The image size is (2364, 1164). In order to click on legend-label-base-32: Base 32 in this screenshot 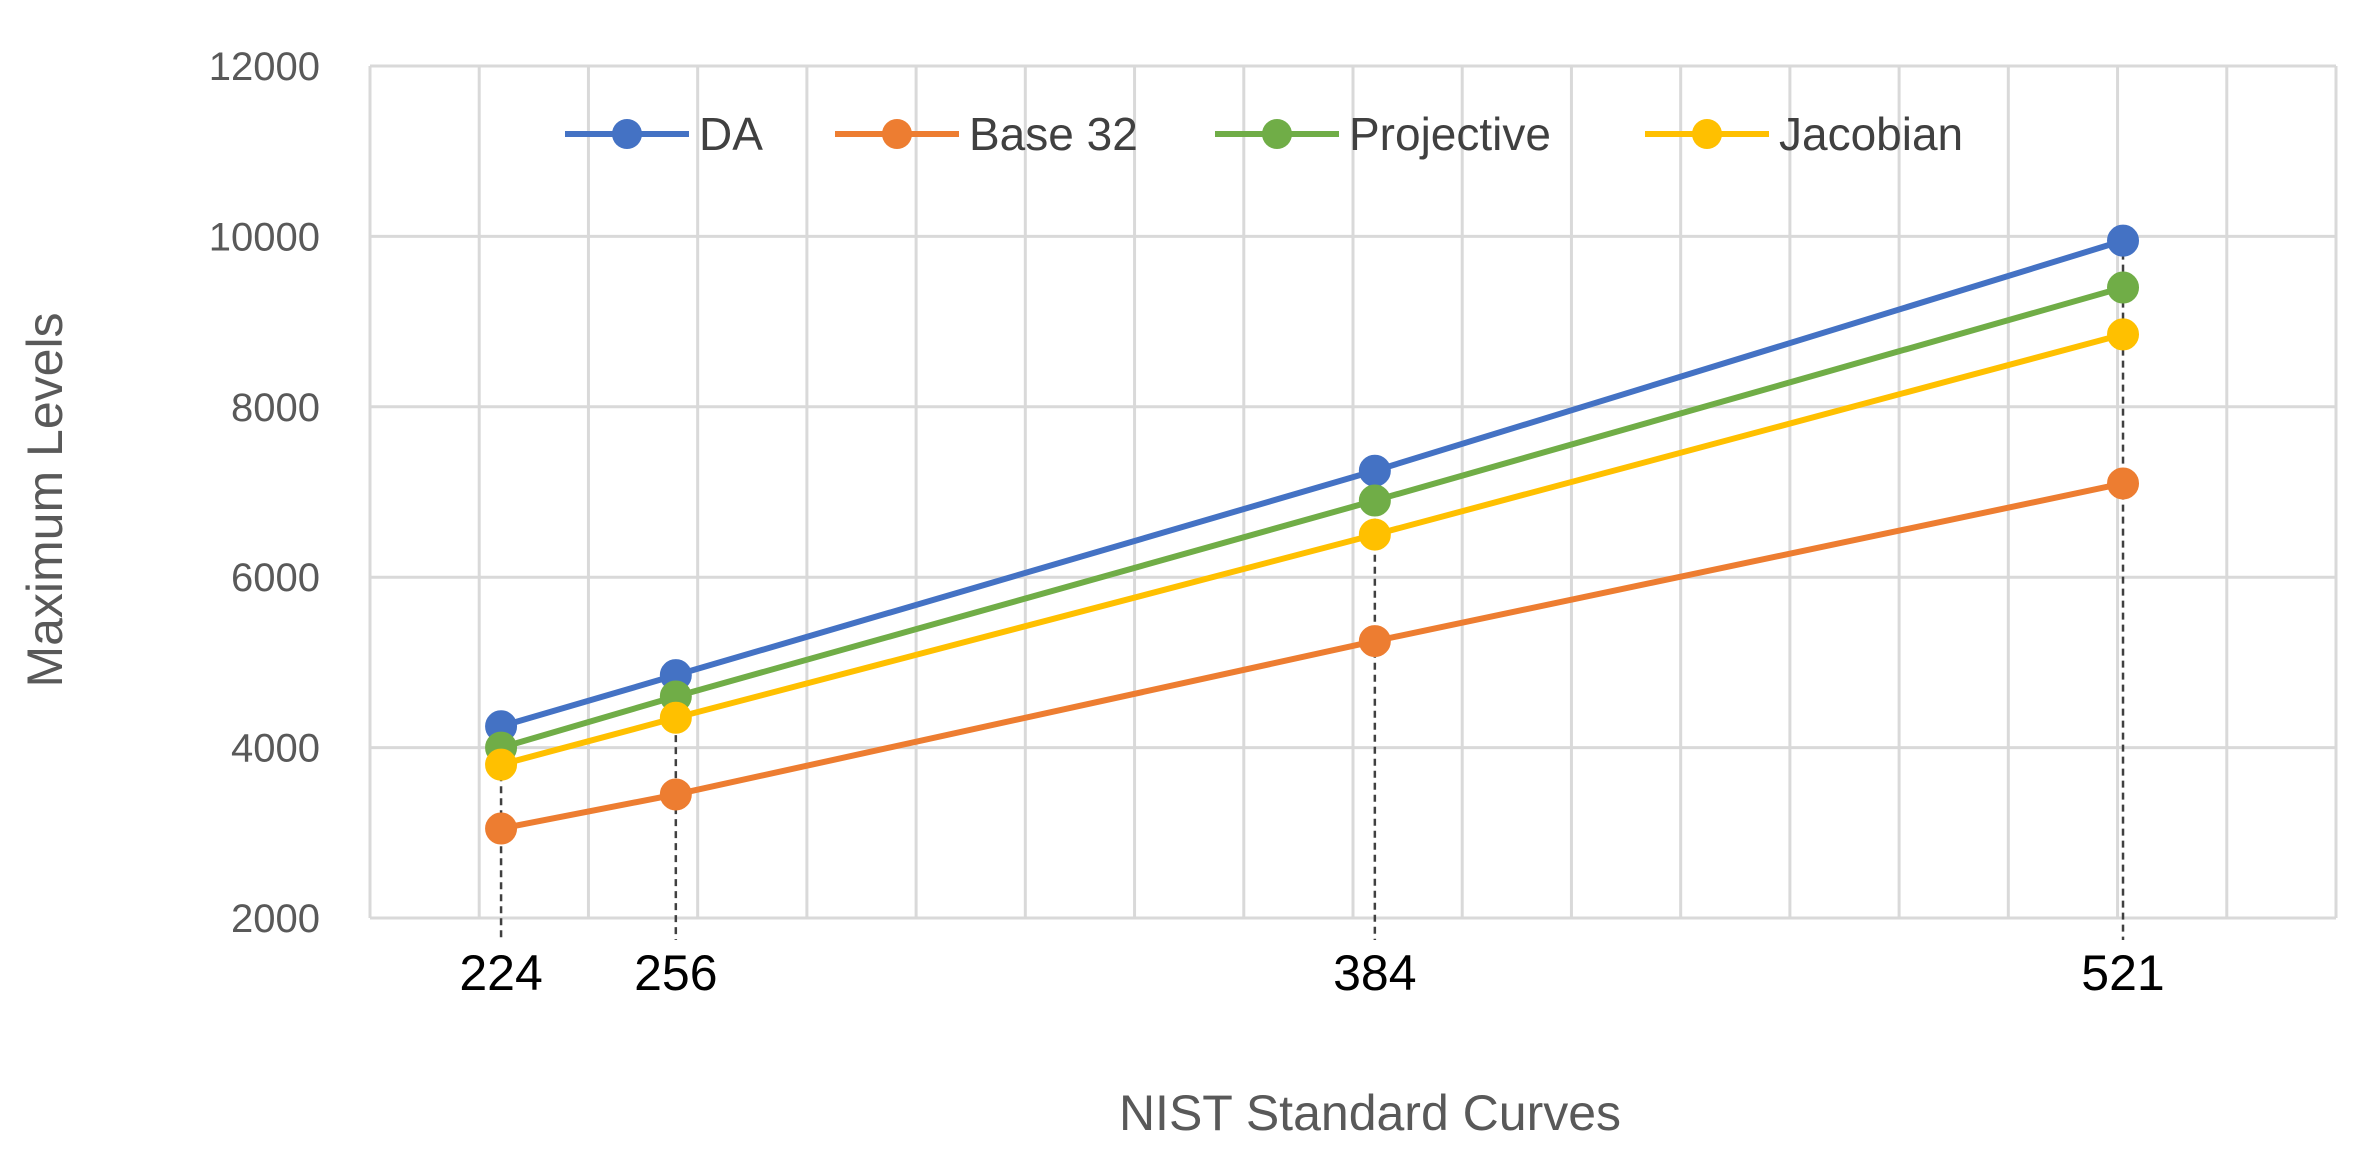, I will do `click(1053, 134)`.